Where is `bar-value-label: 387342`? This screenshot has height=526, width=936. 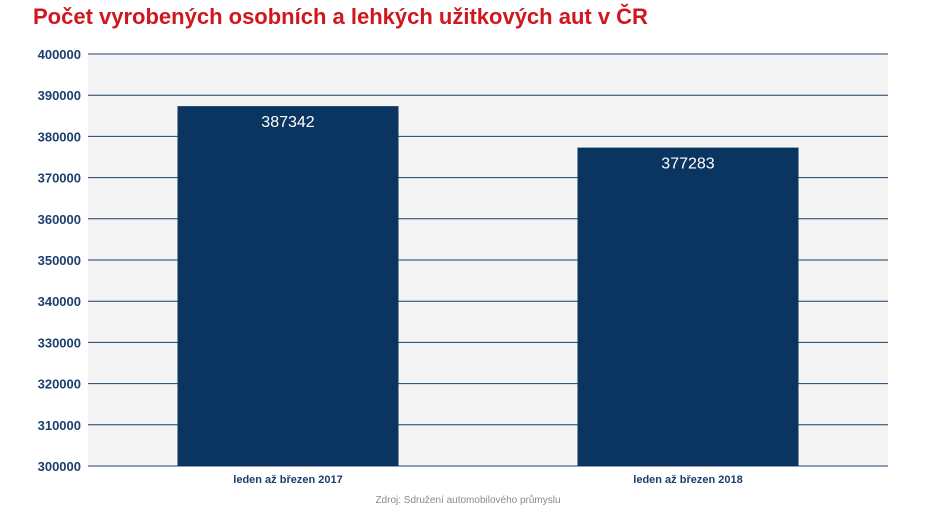
bar-value-label: 387342 is located at coordinates (287, 122).